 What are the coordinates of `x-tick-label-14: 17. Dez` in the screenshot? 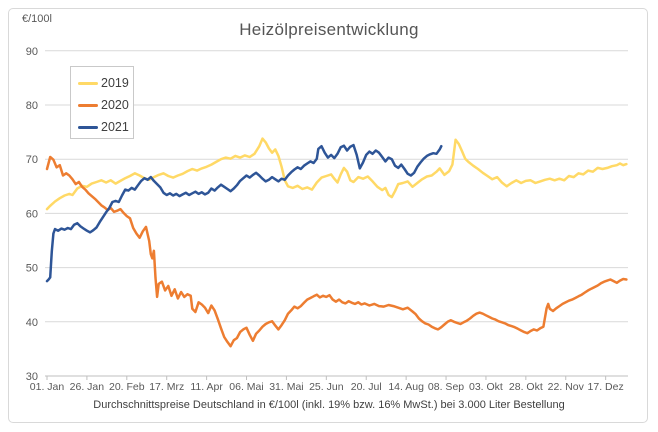 It's located at (606, 387).